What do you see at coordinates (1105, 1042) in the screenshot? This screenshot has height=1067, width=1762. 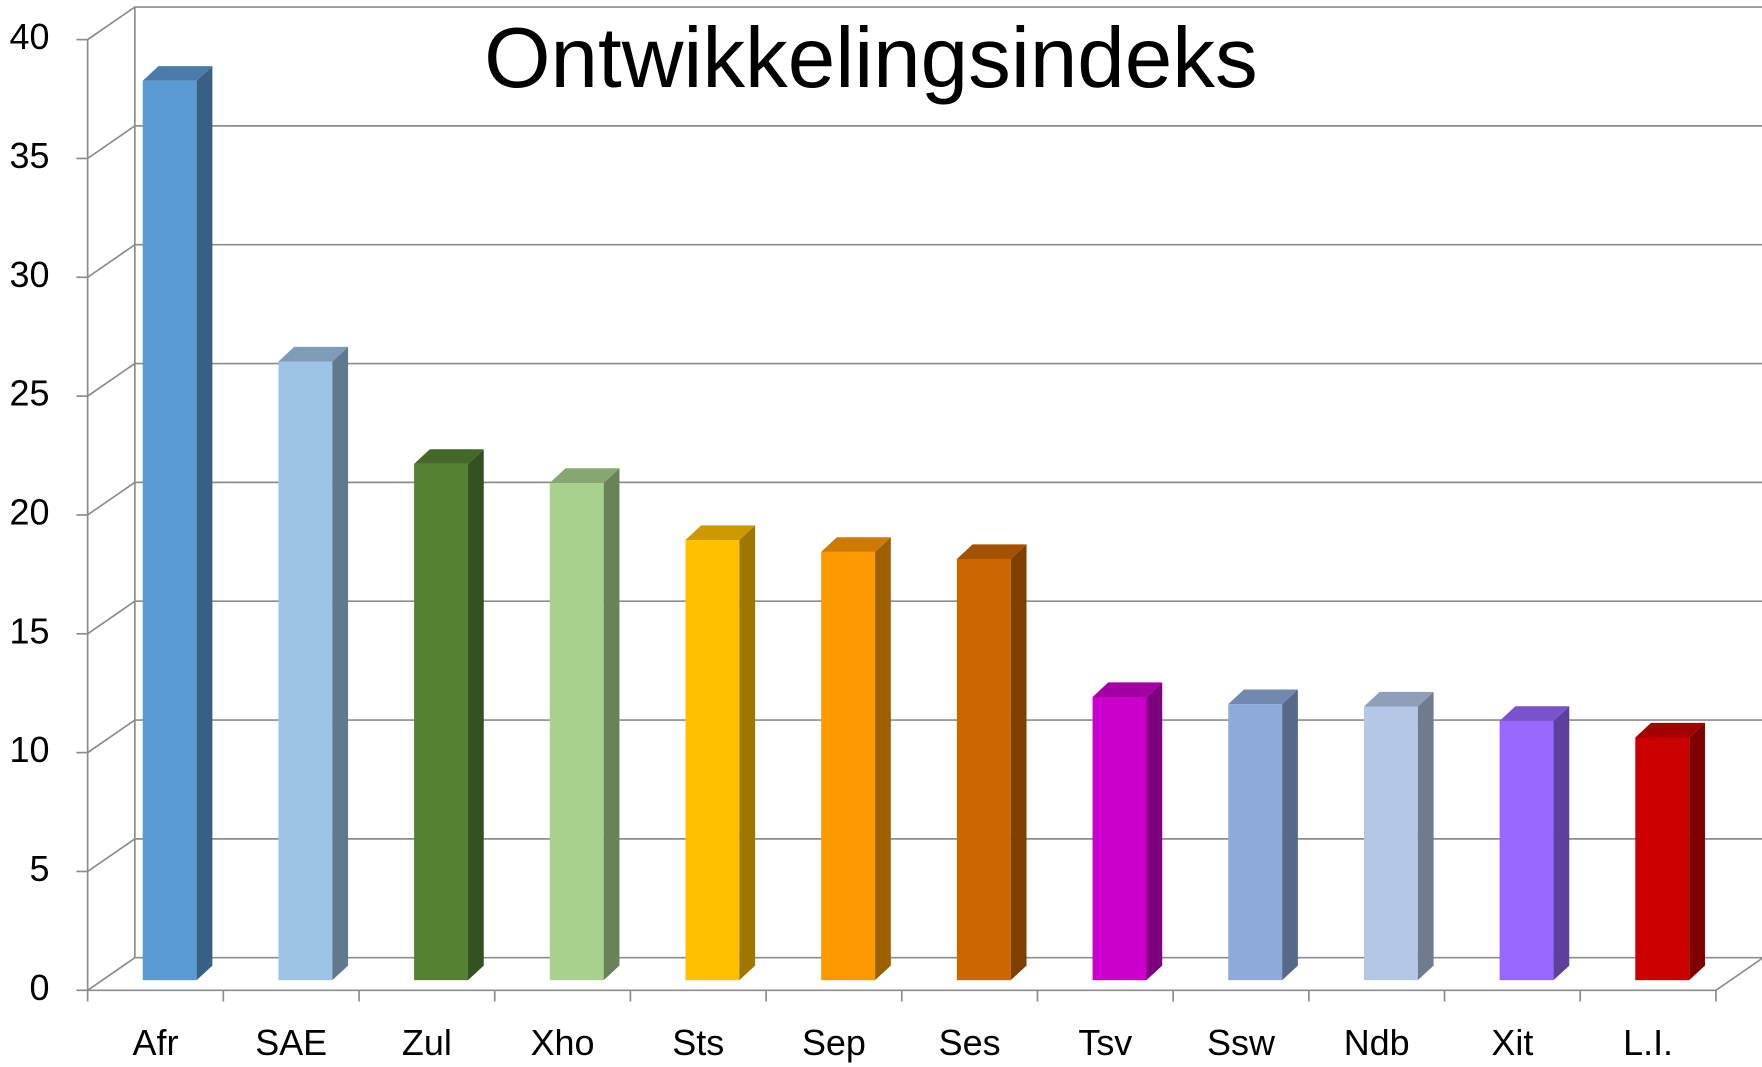 I see `x-tick-label: Tsv` at bounding box center [1105, 1042].